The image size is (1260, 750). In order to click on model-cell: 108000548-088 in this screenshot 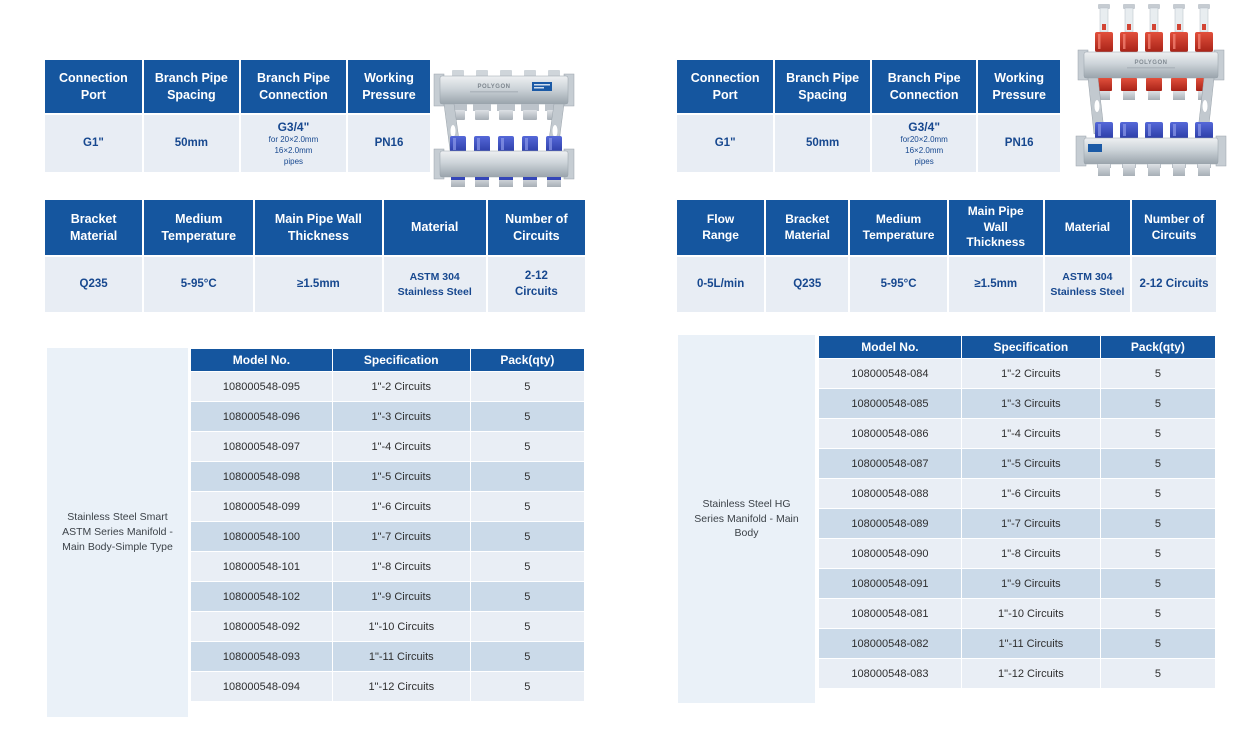, I will do `click(890, 493)`.